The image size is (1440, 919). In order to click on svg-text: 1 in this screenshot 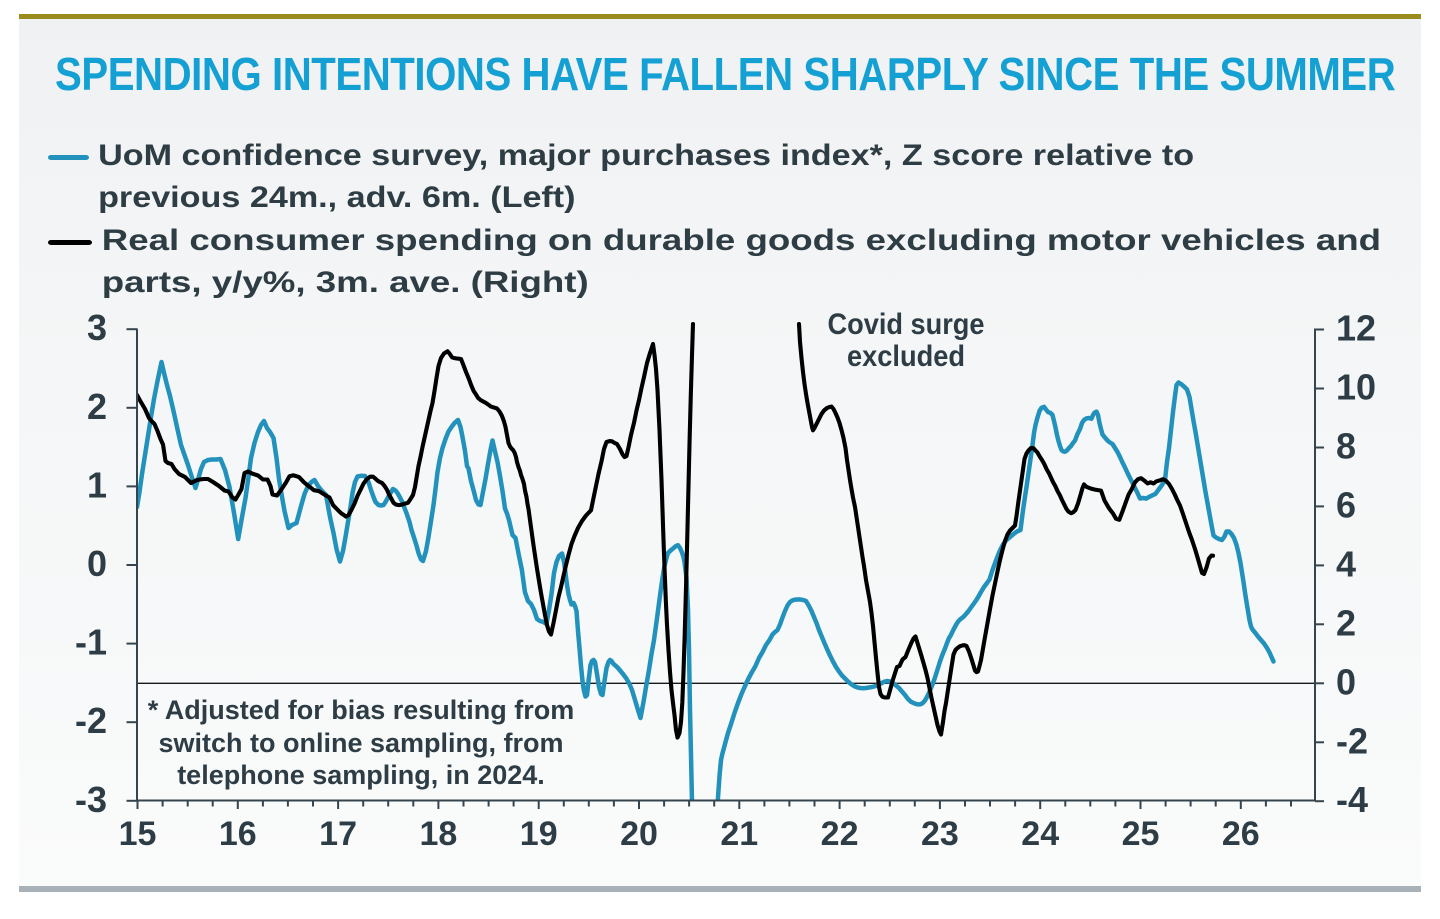, I will do `click(97, 484)`.